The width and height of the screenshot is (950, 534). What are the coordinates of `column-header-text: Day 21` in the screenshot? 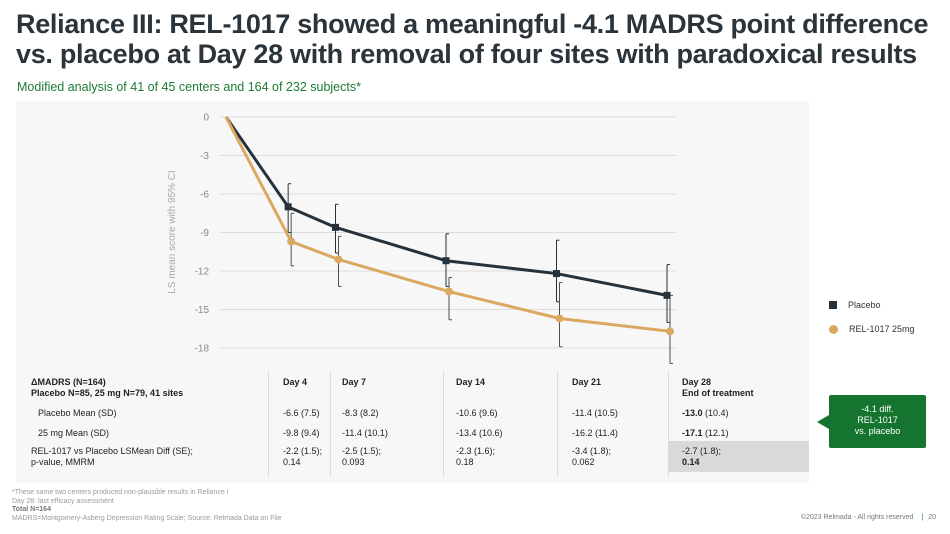 It's located at (587, 382).